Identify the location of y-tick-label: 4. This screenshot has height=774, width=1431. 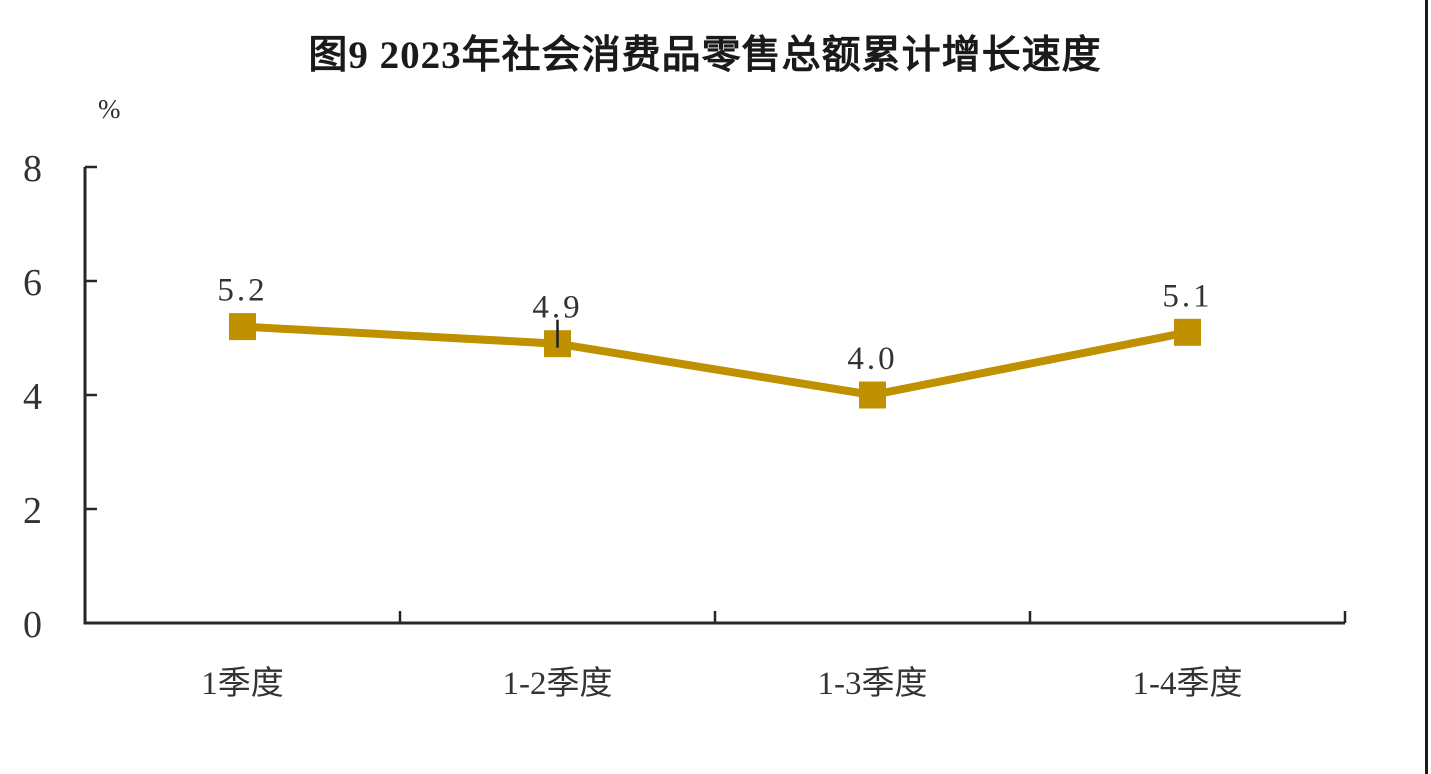
(32, 397).